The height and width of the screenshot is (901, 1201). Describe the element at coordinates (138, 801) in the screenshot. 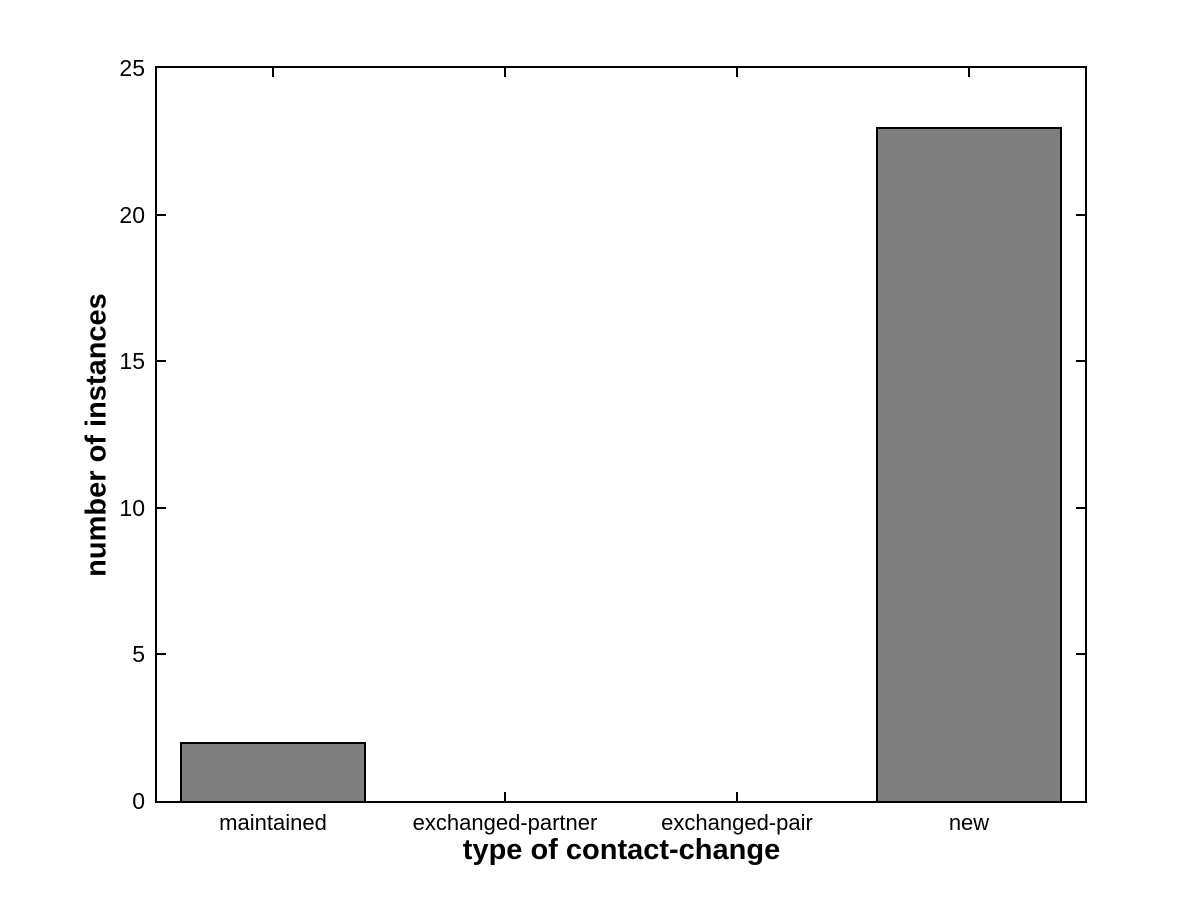

I see `y-tick-label: 0` at that location.